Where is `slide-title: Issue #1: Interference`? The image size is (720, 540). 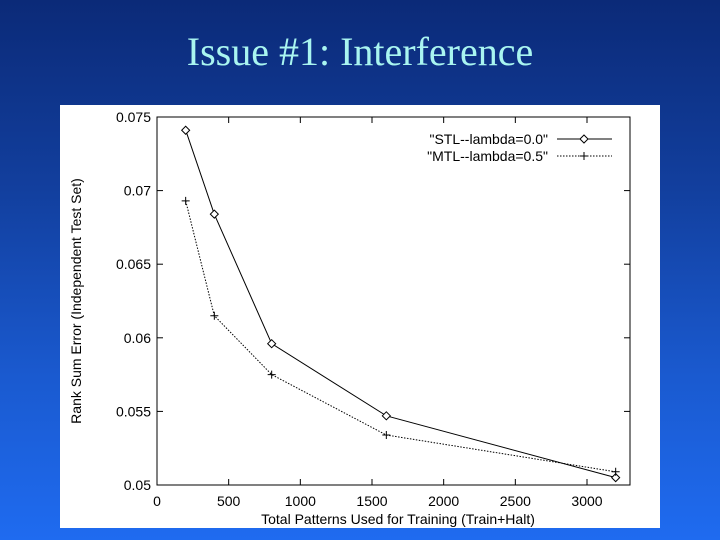 slide-title: Issue #1: Interference is located at coordinates (360, 51).